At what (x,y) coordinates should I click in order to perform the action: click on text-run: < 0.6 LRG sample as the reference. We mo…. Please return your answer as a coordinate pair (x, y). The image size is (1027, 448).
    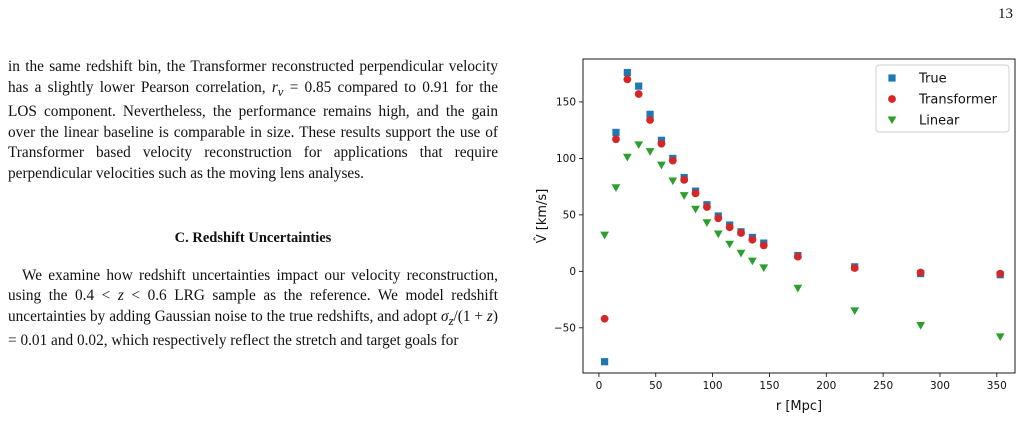
    Looking at the image, I should click on (253, 306).